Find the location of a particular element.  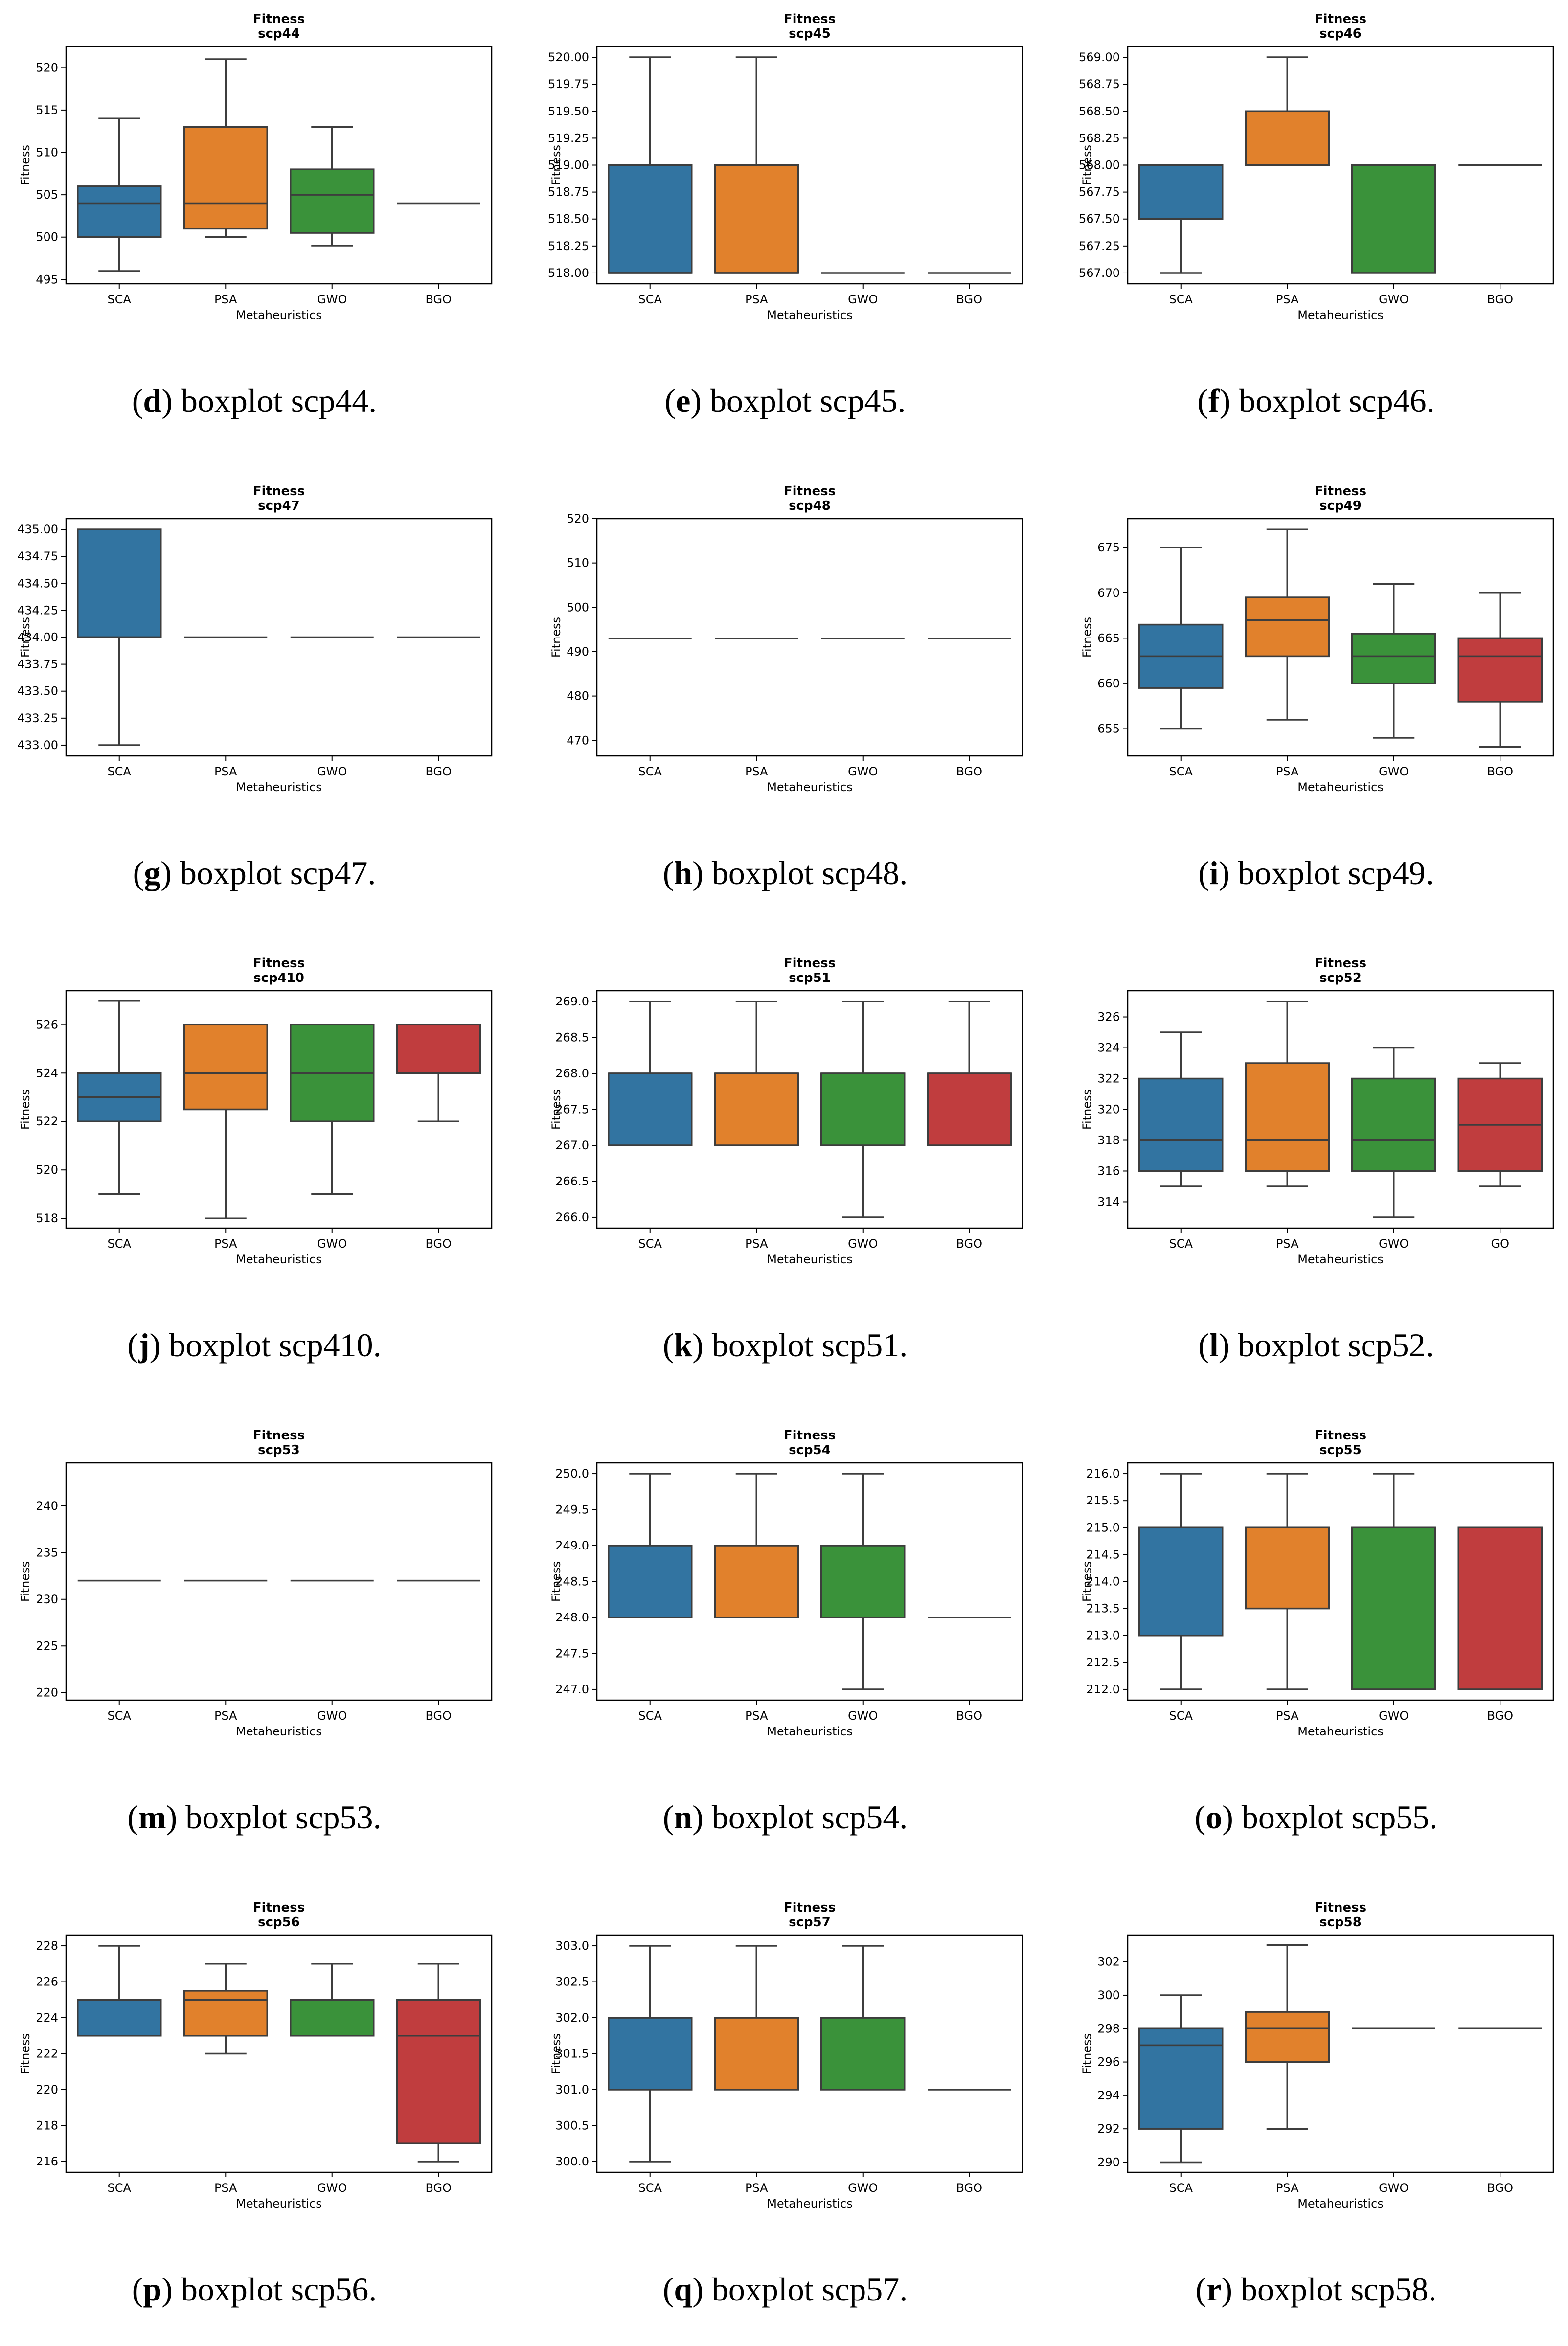

chart-subtitle: scp55 is located at coordinates (1341, 1450).